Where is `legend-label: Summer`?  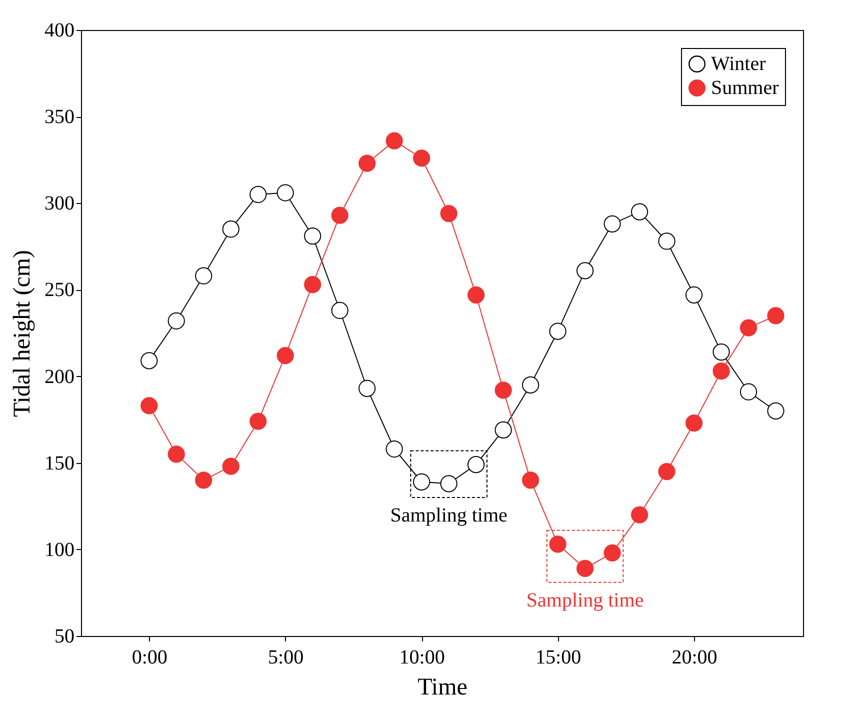 legend-label: Summer is located at coordinates (745, 88).